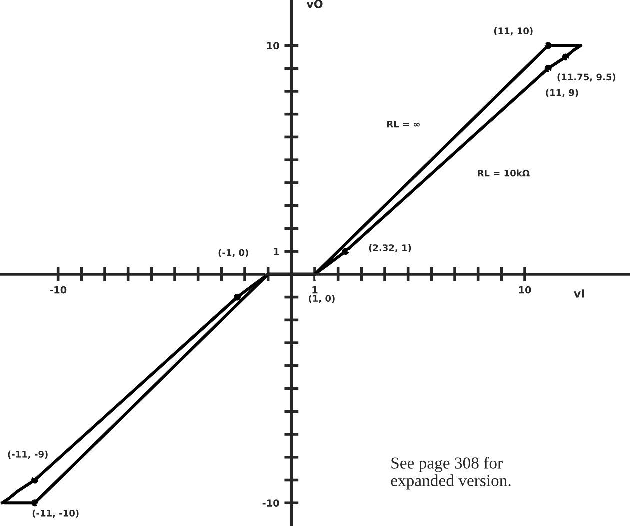  What do you see at coordinates (315, 290) in the screenshot?
I see `x-tick-label: 1` at bounding box center [315, 290].